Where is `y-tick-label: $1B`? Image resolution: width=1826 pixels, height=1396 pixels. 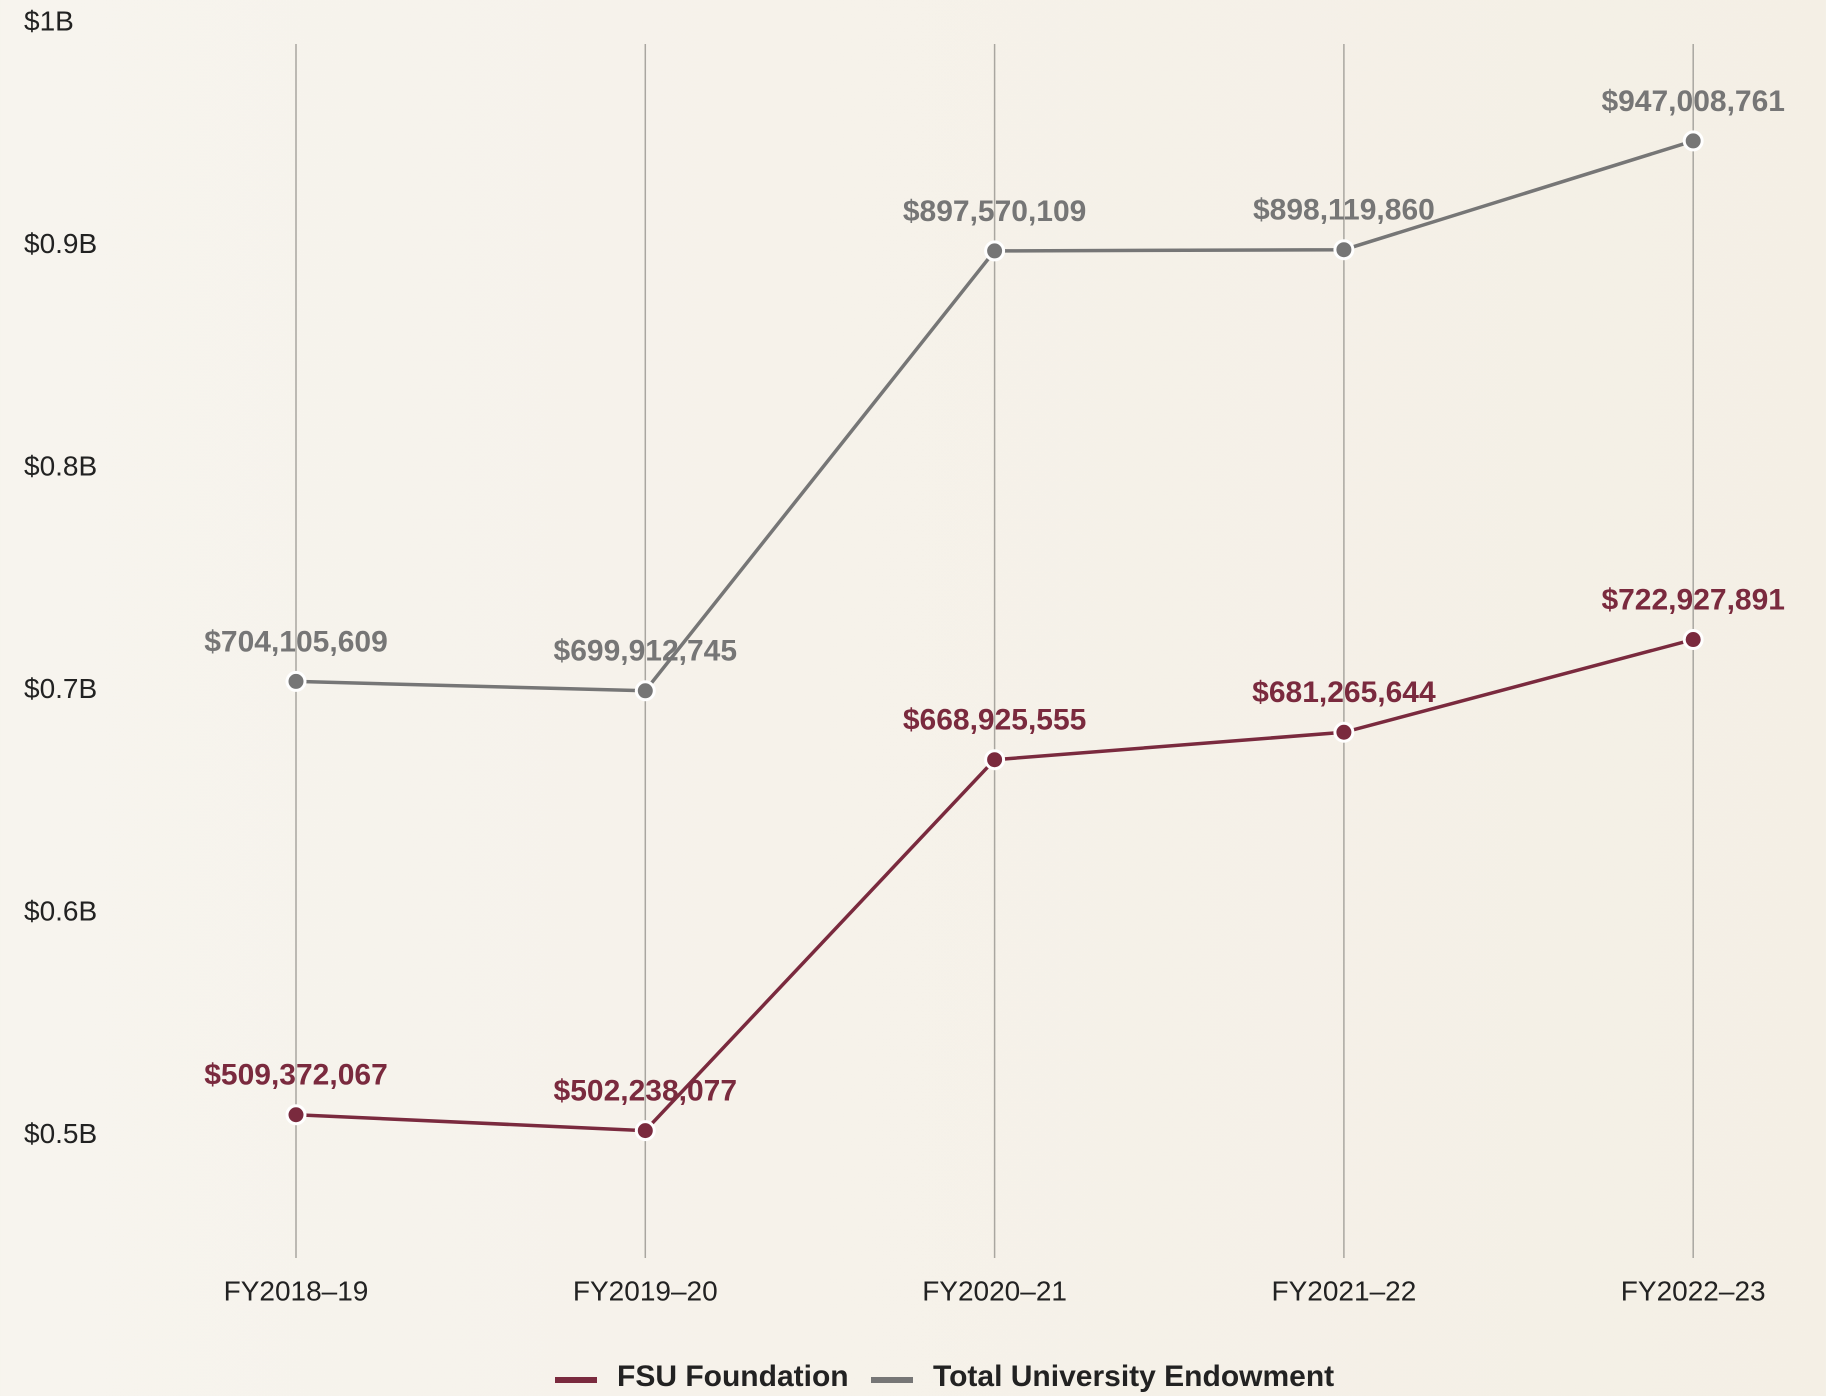
y-tick-label: $1B is located at coordinates (49, 20).